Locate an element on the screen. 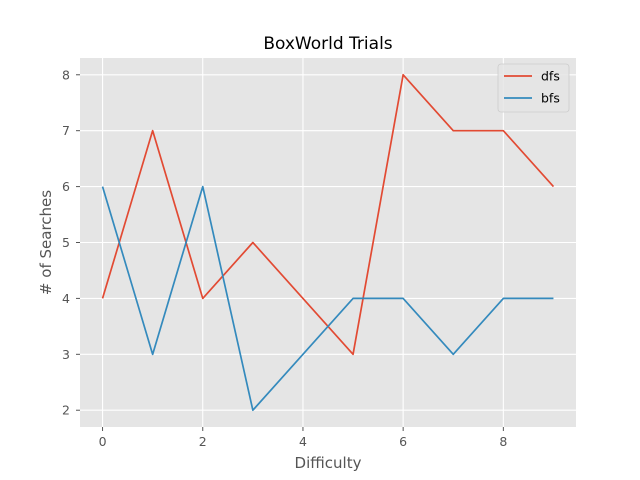 This screenshot has width=640, height=480. y-tick-label: 8 is located at coordinates (66, 74).